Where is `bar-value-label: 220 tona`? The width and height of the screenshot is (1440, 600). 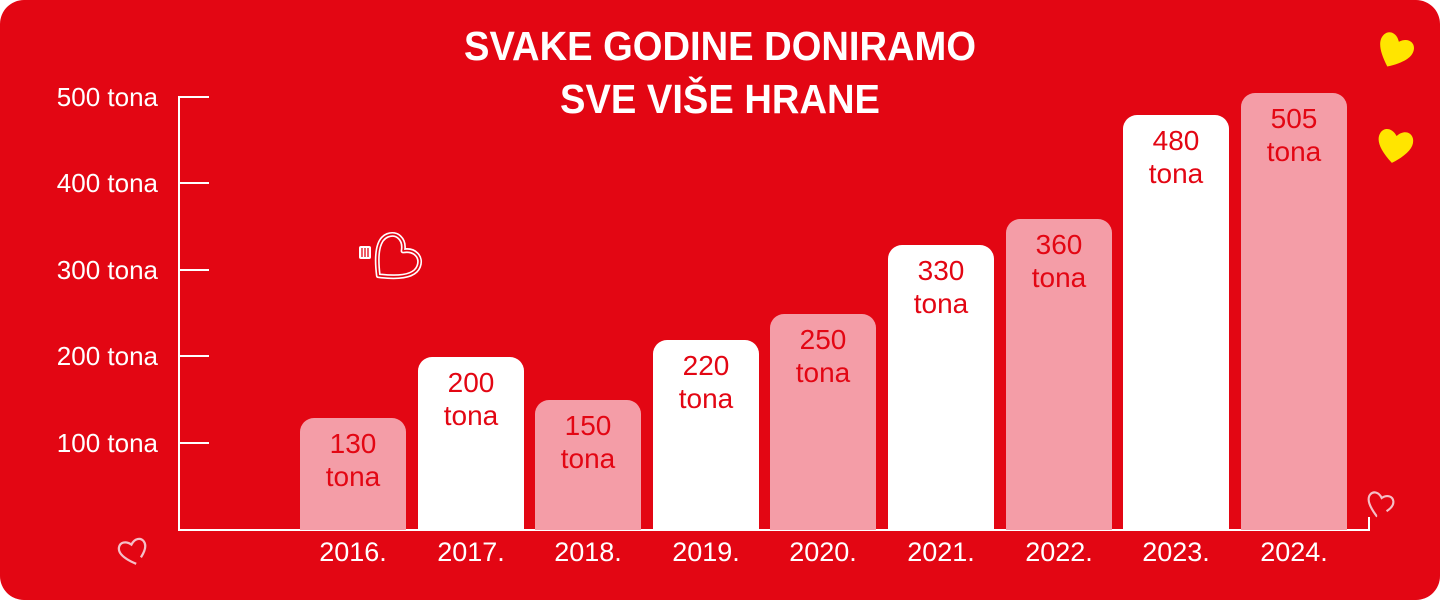 bar-value-label: 220 tona is located at coordinates (706, 383).